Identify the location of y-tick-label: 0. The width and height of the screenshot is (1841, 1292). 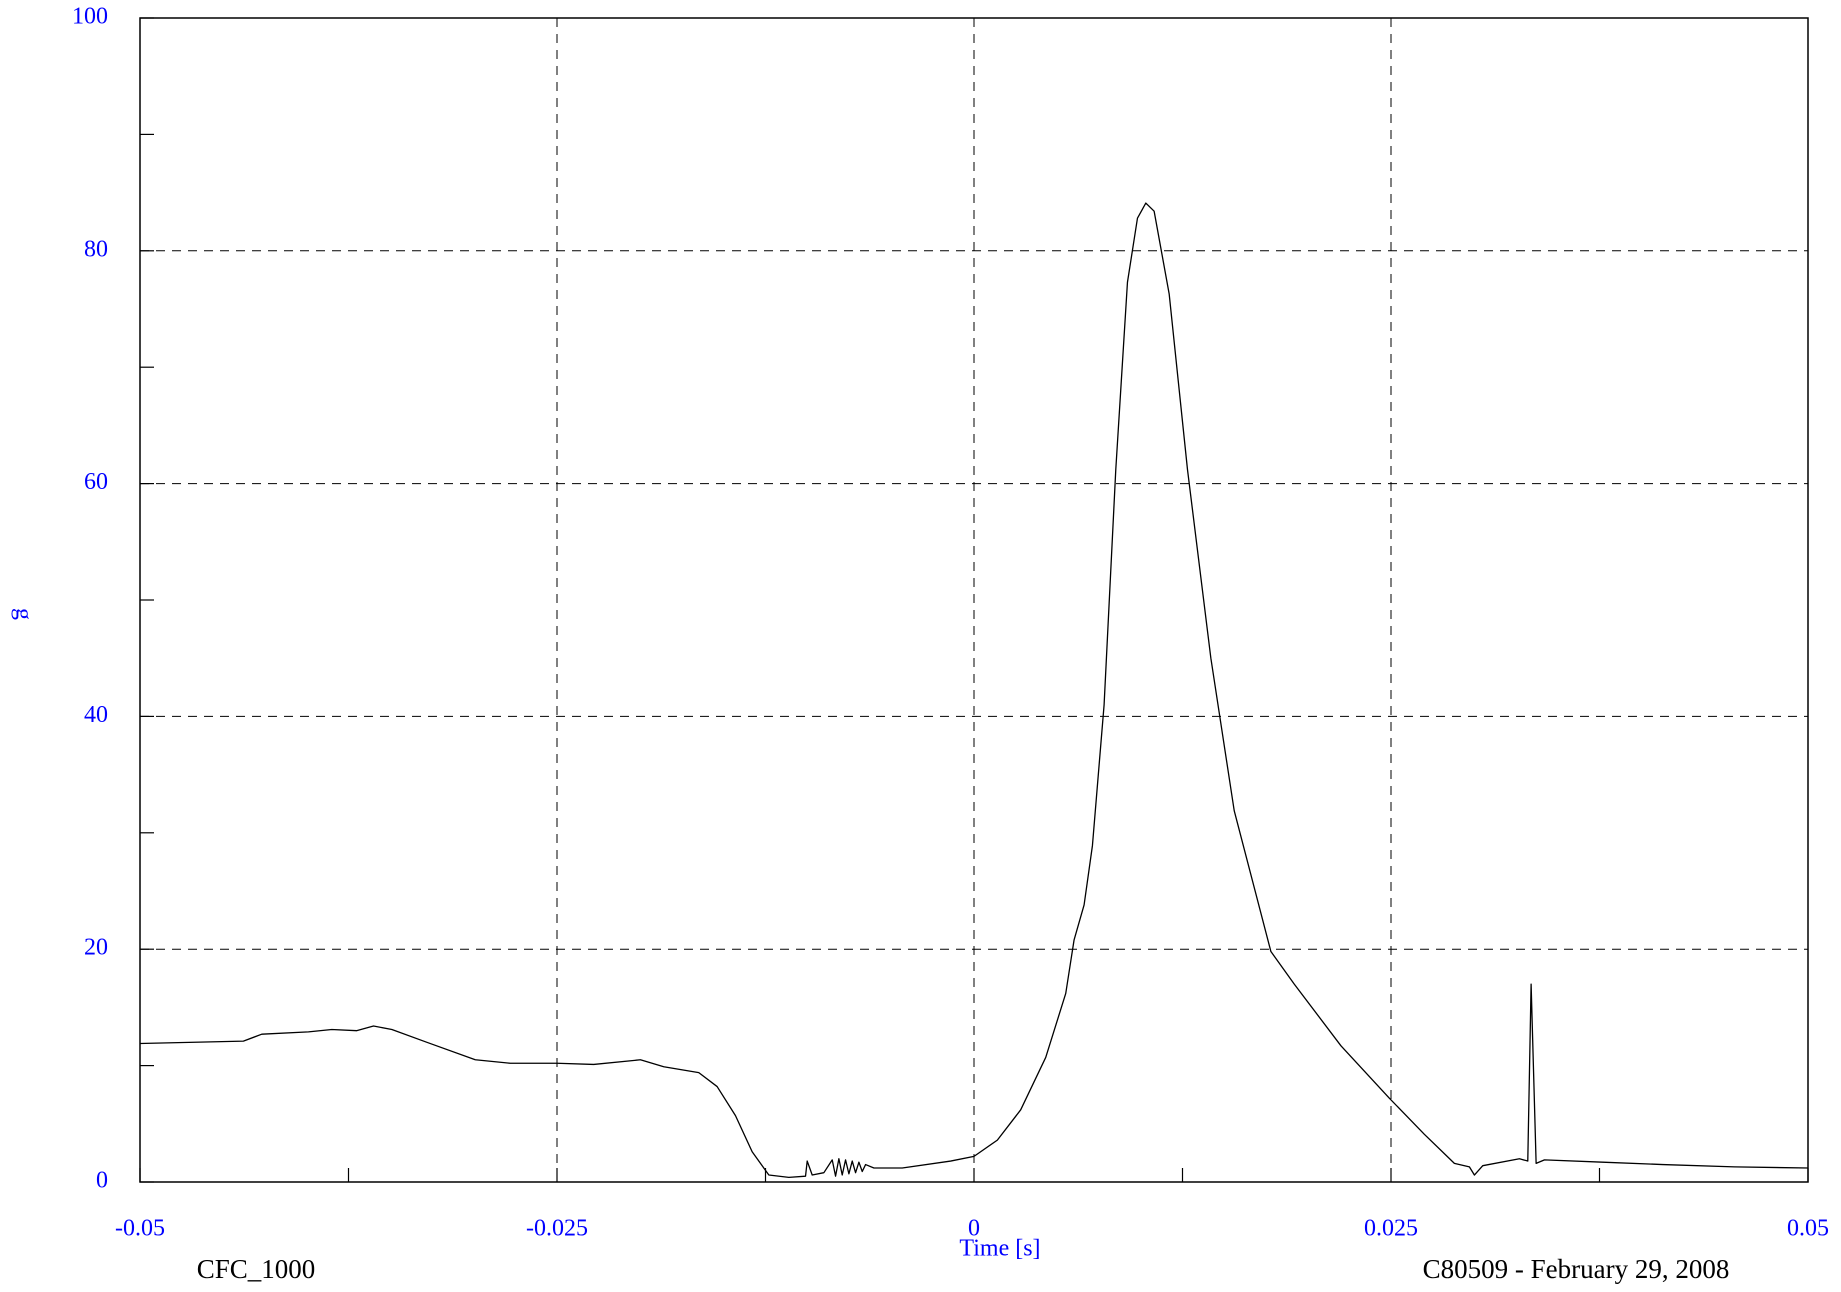
(102, 1181).